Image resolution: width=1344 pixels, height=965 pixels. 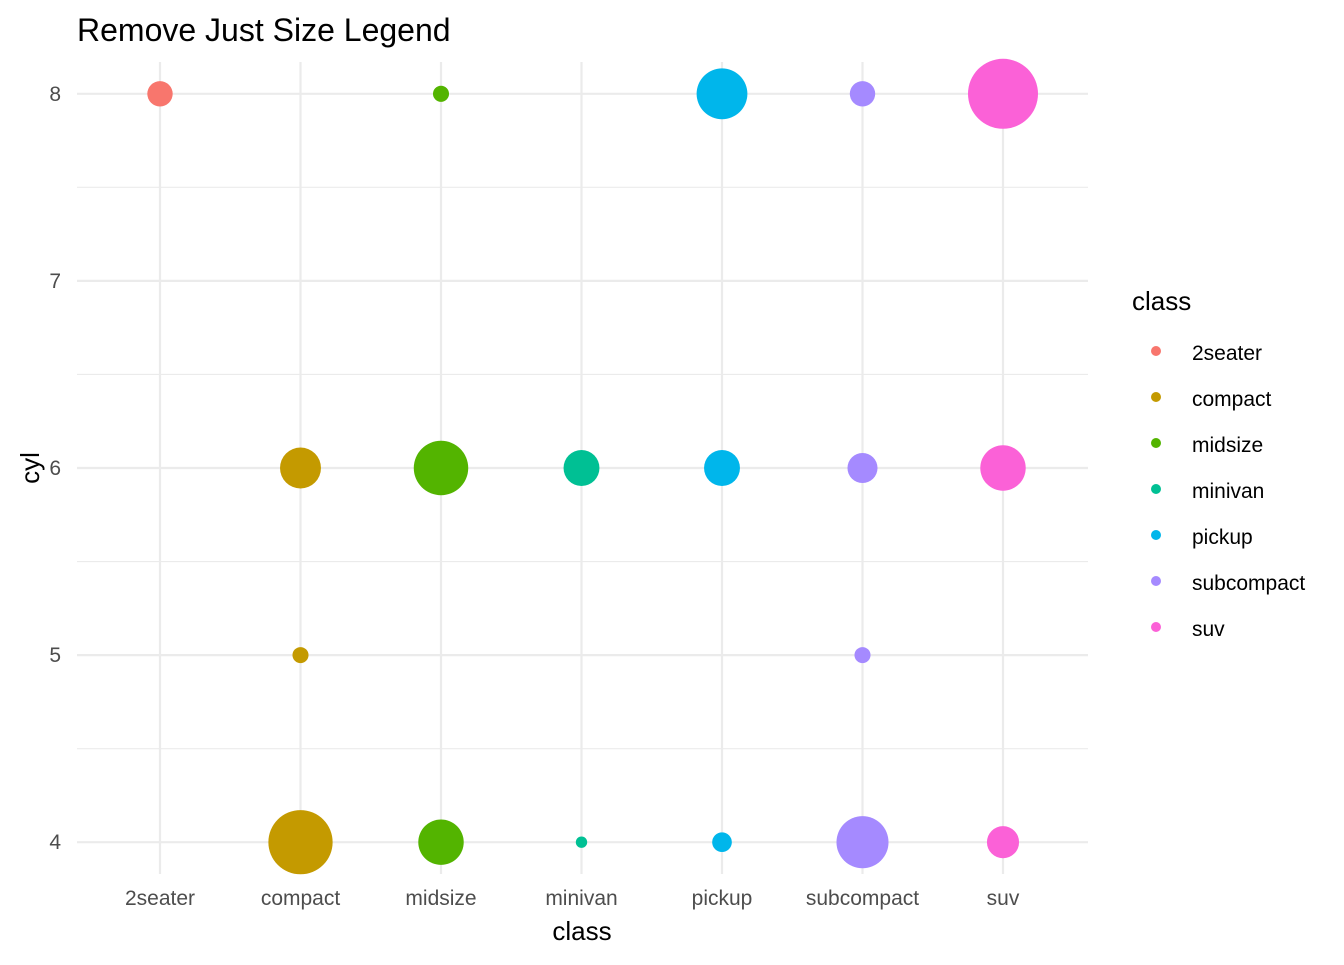 I want to click on y-axis-title: cyl, so click(x=30, y=468).